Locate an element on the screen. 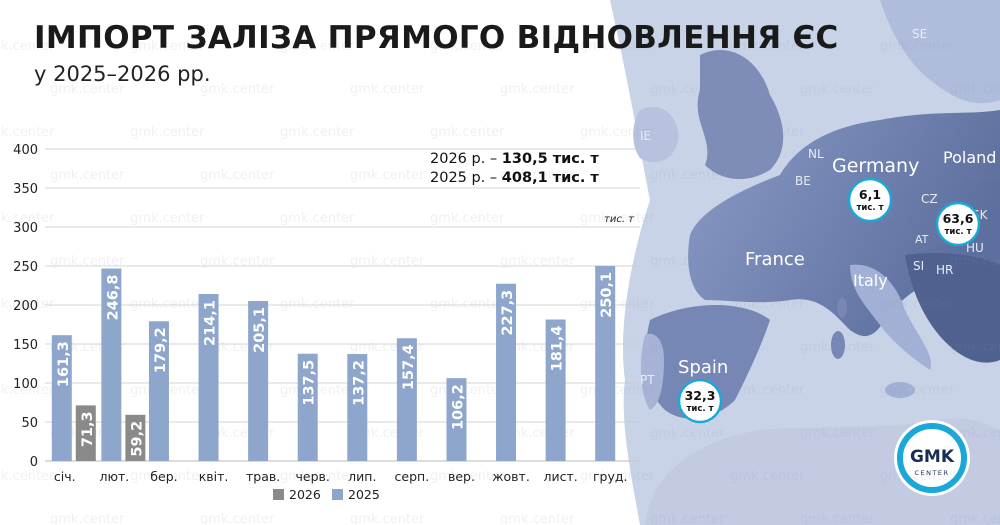  bar-label-2025: 214,1 is located at coordinates (211, 323).